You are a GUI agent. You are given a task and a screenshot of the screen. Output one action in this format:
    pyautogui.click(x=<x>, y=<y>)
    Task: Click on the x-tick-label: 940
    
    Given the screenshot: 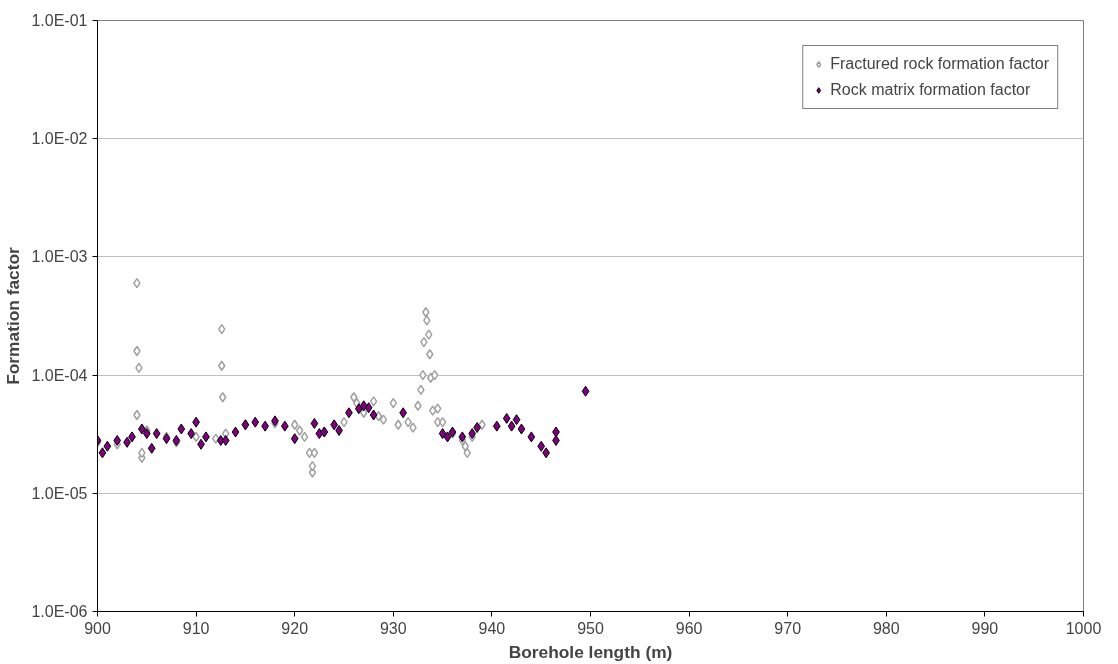 What is the action you would take?
    pyautogui.click(x=492, y=628)
    